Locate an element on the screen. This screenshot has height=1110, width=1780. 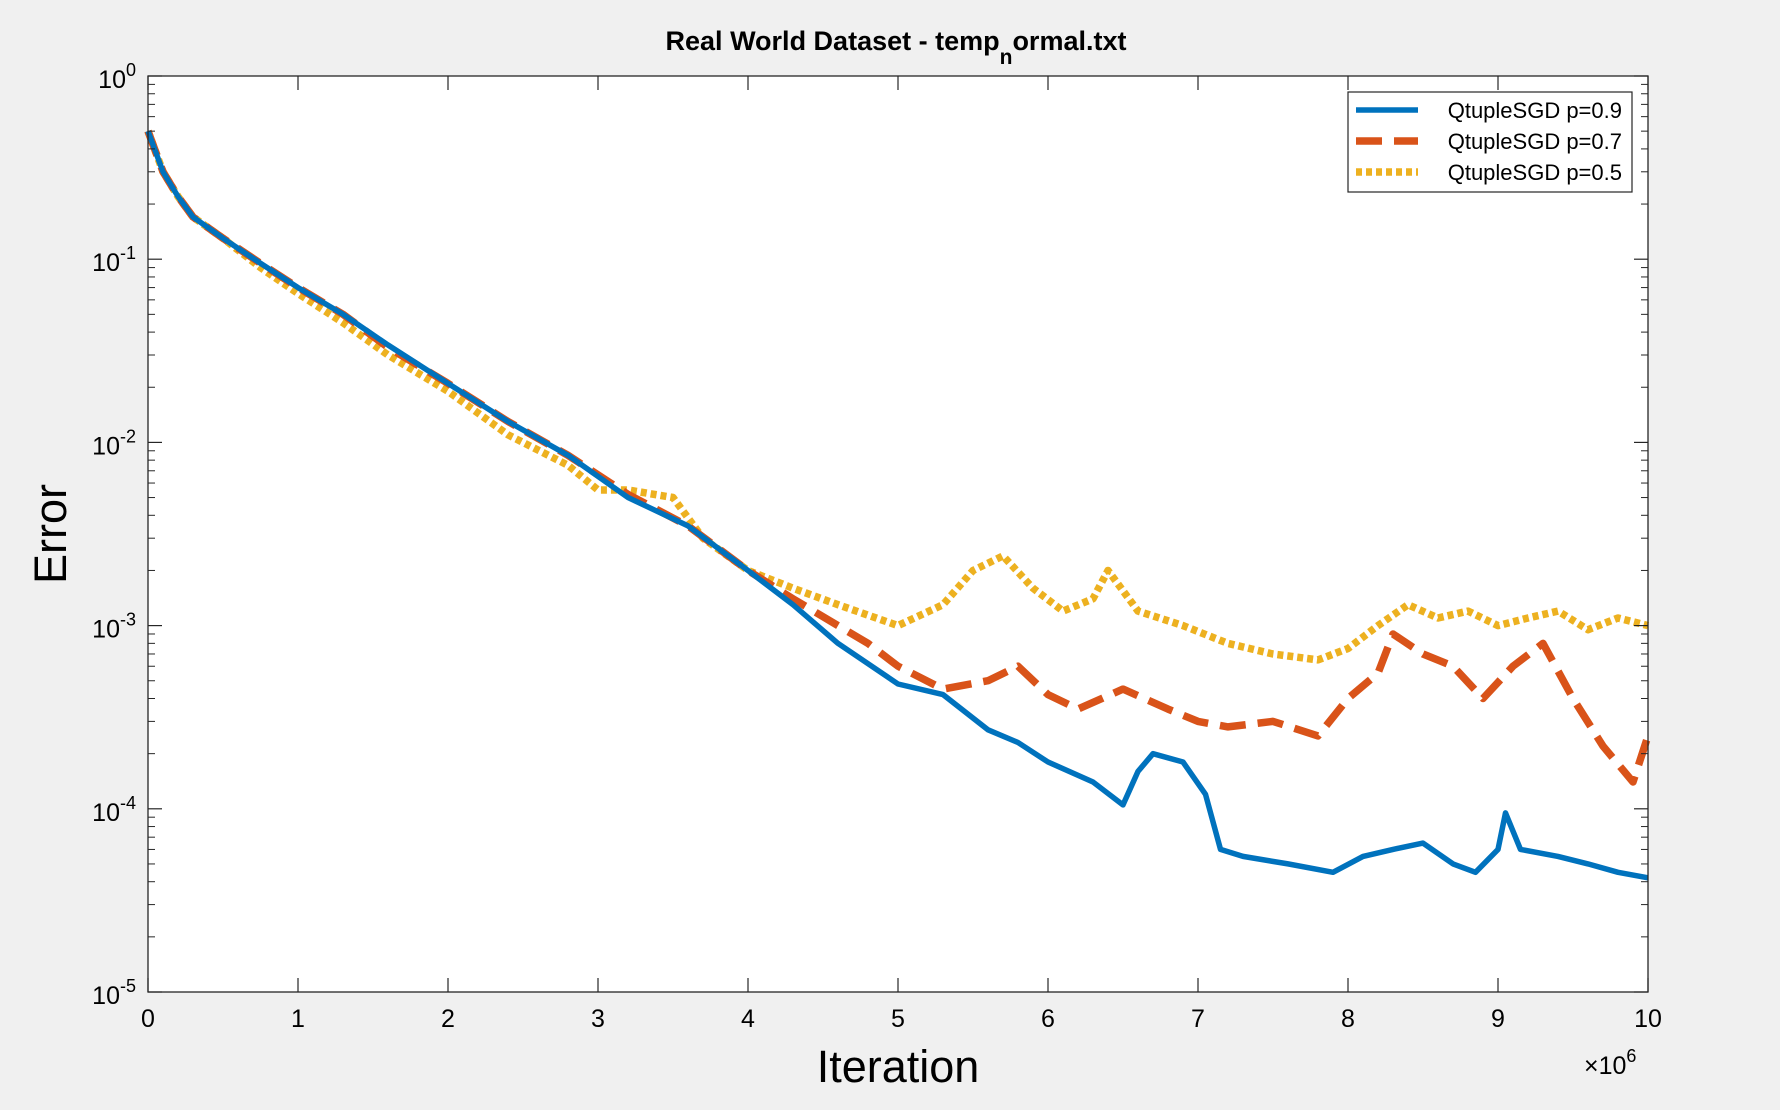
chart-title-subscript: n is located at coordinates (1006, 57).